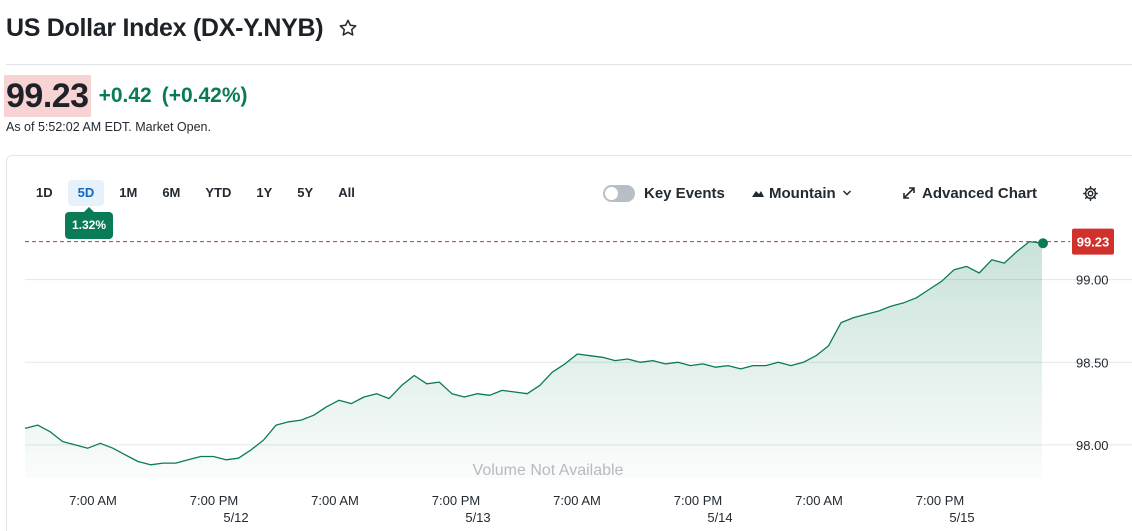  I want to click on current-price-tag-label: 99.23, so click(1093, 242).